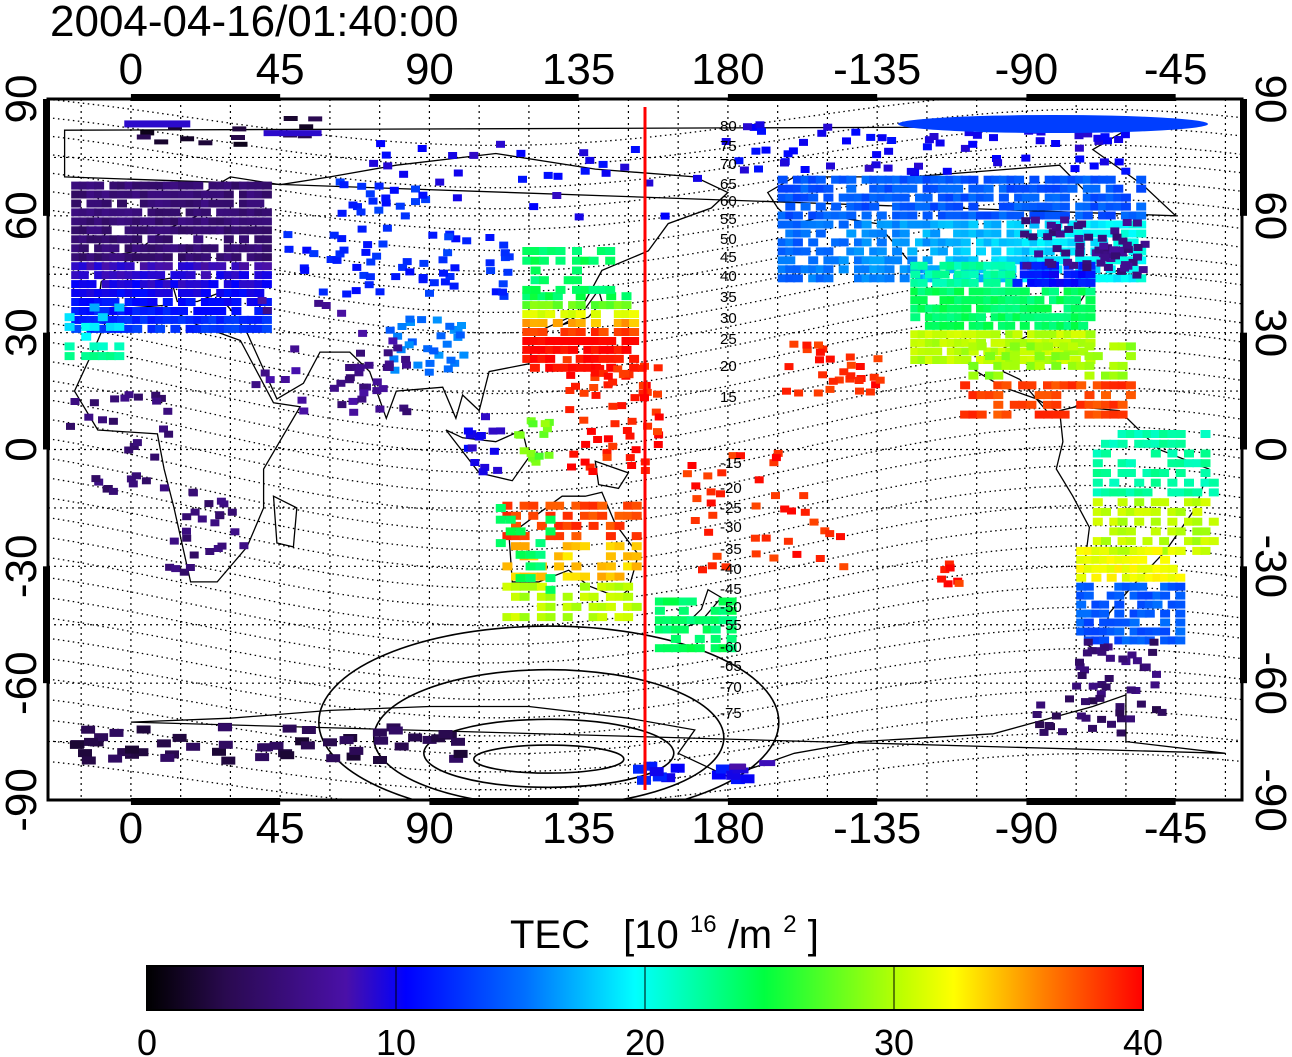 This screenshot has height=1057, width=1292. Describe the element at coordinates (731, 625) in the screenshot. I see `contour-label: -55` at that location.